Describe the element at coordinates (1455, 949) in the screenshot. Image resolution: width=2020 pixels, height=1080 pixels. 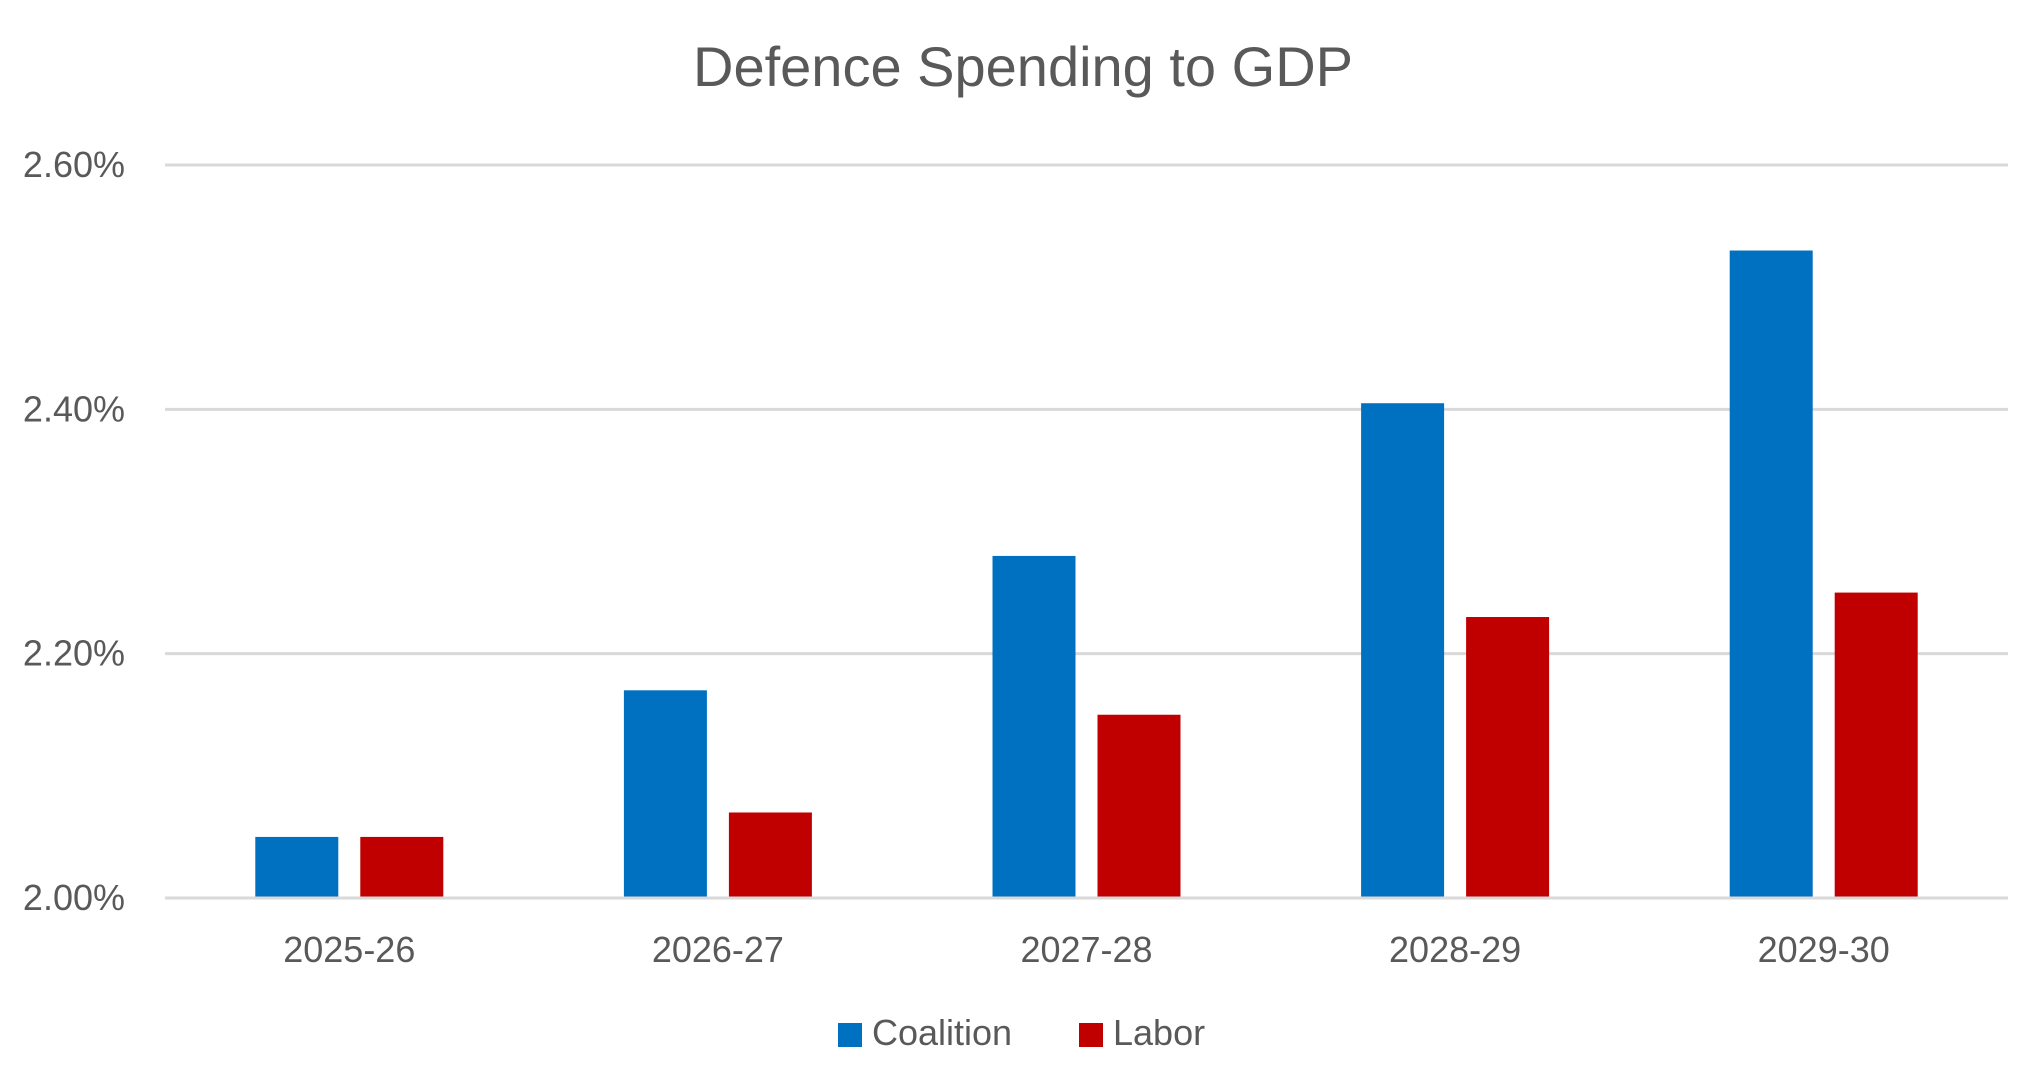
I see `x-tick-label: 2028-29` at that location.